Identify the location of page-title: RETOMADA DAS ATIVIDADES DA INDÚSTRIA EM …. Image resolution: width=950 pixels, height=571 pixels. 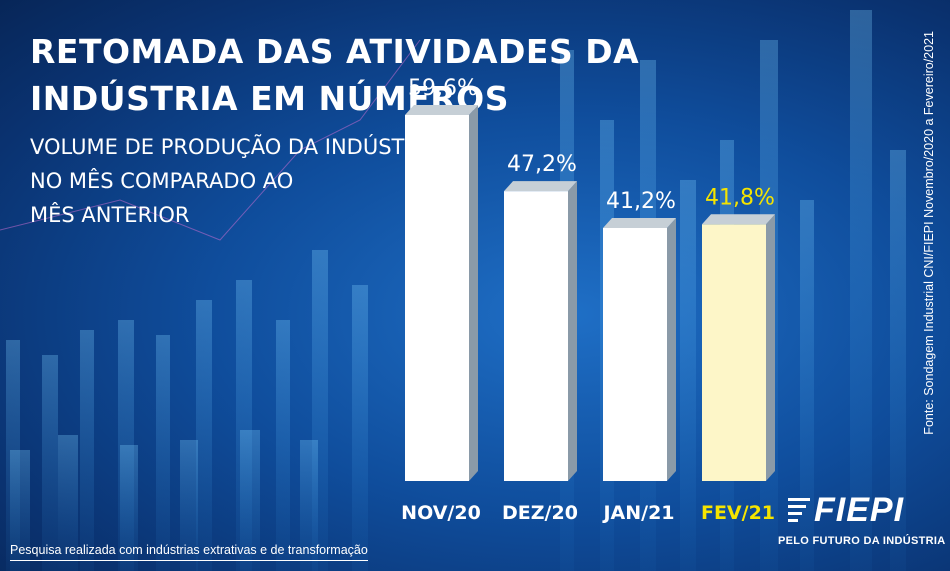
(334, 75).